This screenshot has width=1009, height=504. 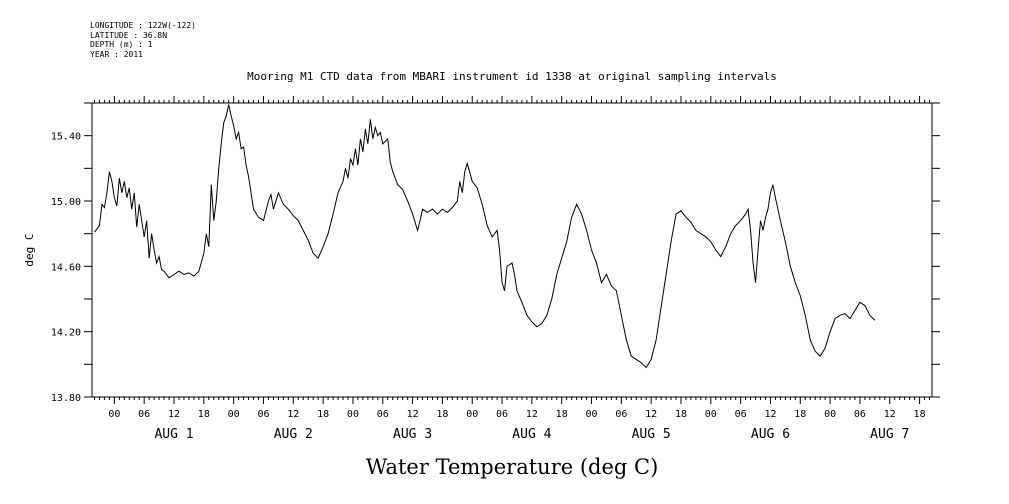 I want to click on longitude-label: LONGITUDE : 122W(-122), so click(x=143, y=25).